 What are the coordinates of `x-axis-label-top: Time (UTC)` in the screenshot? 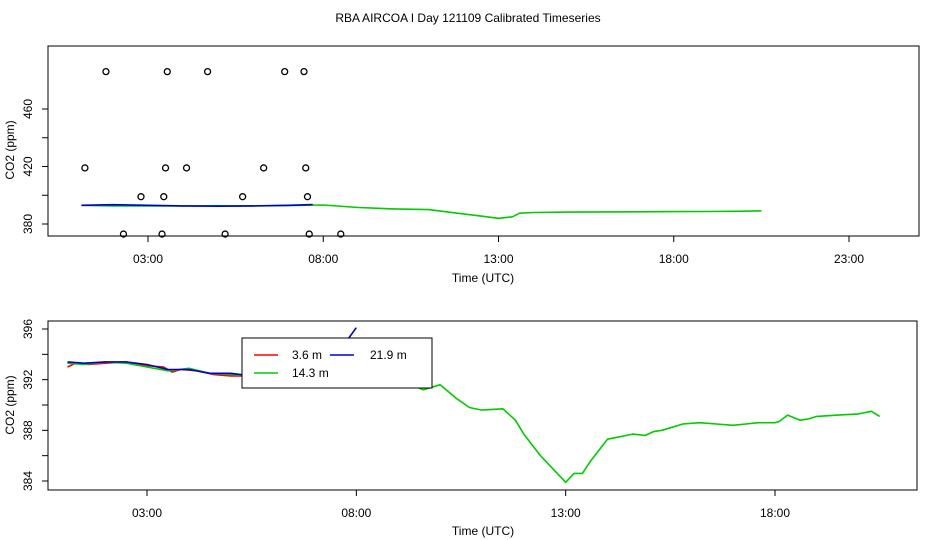 It's located at (483, 278).